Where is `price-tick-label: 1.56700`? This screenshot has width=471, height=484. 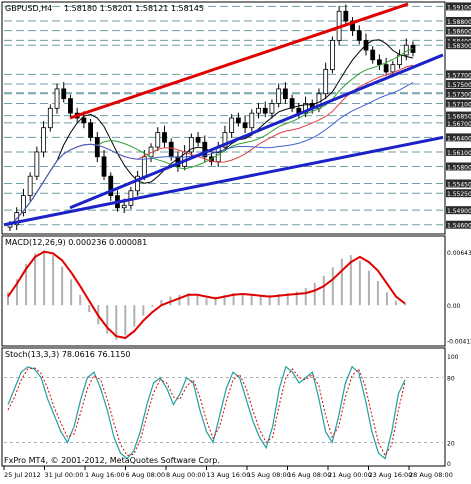 price-tick-label: 1.56700 is located at coordinates (459, 124).